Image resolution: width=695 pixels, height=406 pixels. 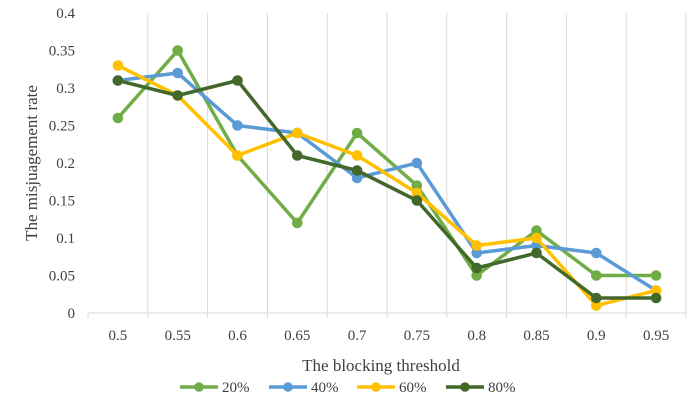 I want to click on y-tick-label: 0.15, so click(x=62, y=202).